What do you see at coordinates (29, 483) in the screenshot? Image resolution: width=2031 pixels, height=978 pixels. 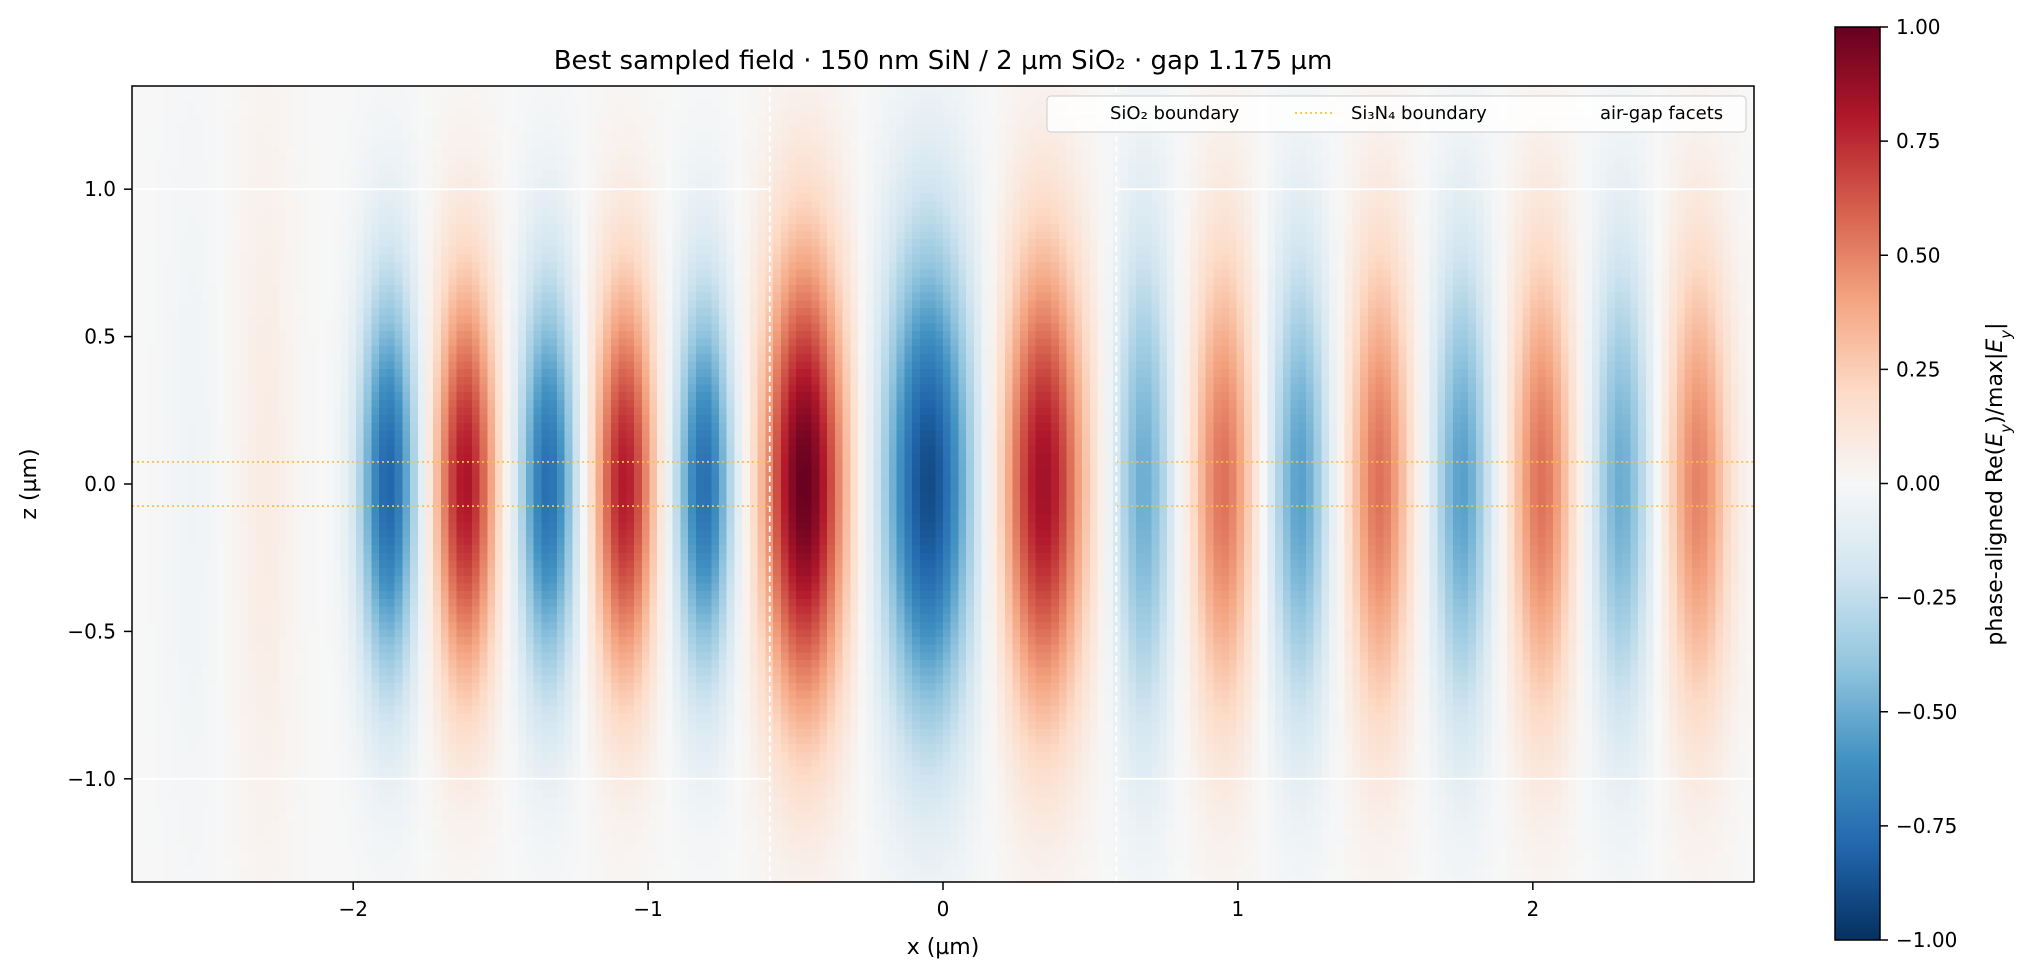 I see `y-axis-label: z (µm)` at bounding box center [29, 483].